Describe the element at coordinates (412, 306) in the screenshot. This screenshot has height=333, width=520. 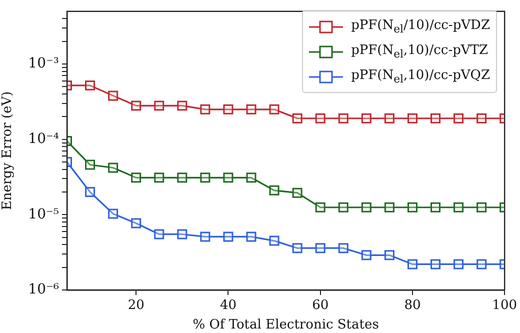
I see `x-tick-label: 80` at that location.